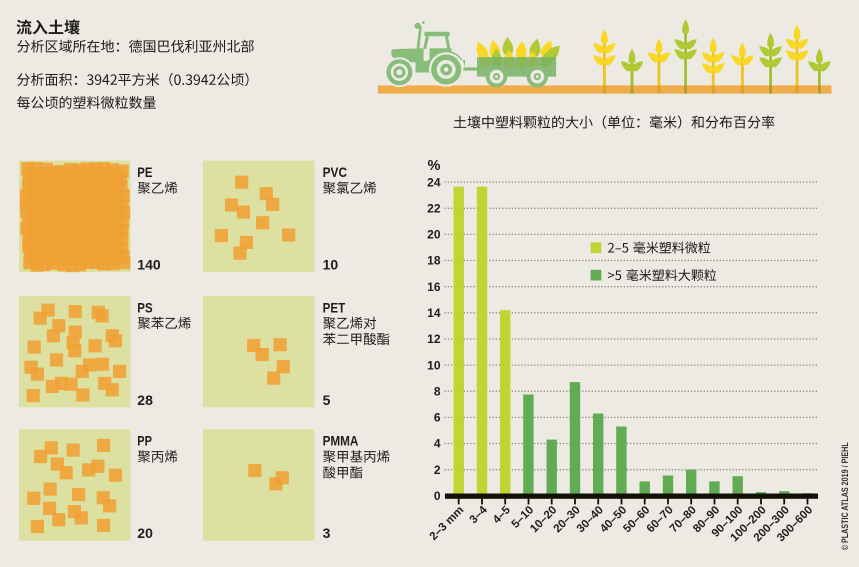 This screenshot has height=567, width=859. Describe the element at coordinates (341, 441) in the screenshot. I see `svg-text: PMMA` at that location.